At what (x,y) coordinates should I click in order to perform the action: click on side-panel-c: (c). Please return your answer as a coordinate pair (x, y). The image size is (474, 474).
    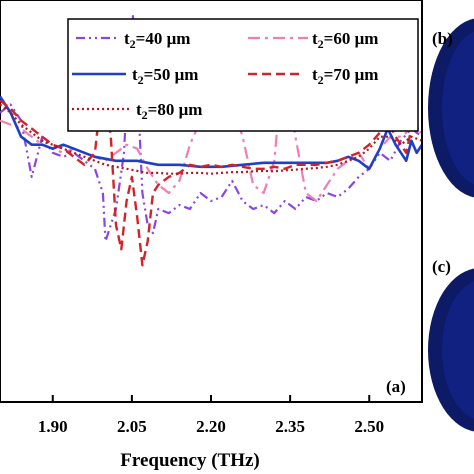
    Looking at the image, I should click on (451, 344).